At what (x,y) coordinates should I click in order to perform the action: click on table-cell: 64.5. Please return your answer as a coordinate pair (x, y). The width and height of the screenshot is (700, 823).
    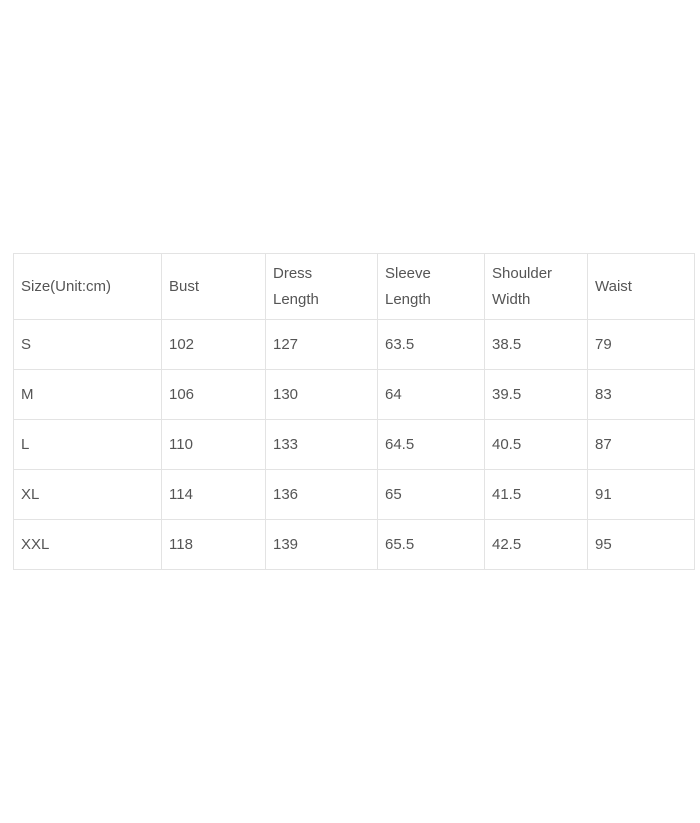
    Looking at the image, I should click on (431, 444).